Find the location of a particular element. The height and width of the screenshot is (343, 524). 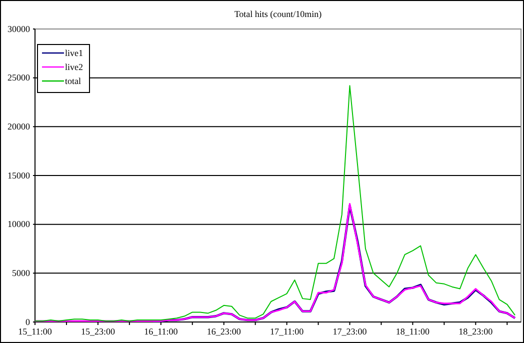

y-tick-label: 25000 is located at coordinates (19, 77).